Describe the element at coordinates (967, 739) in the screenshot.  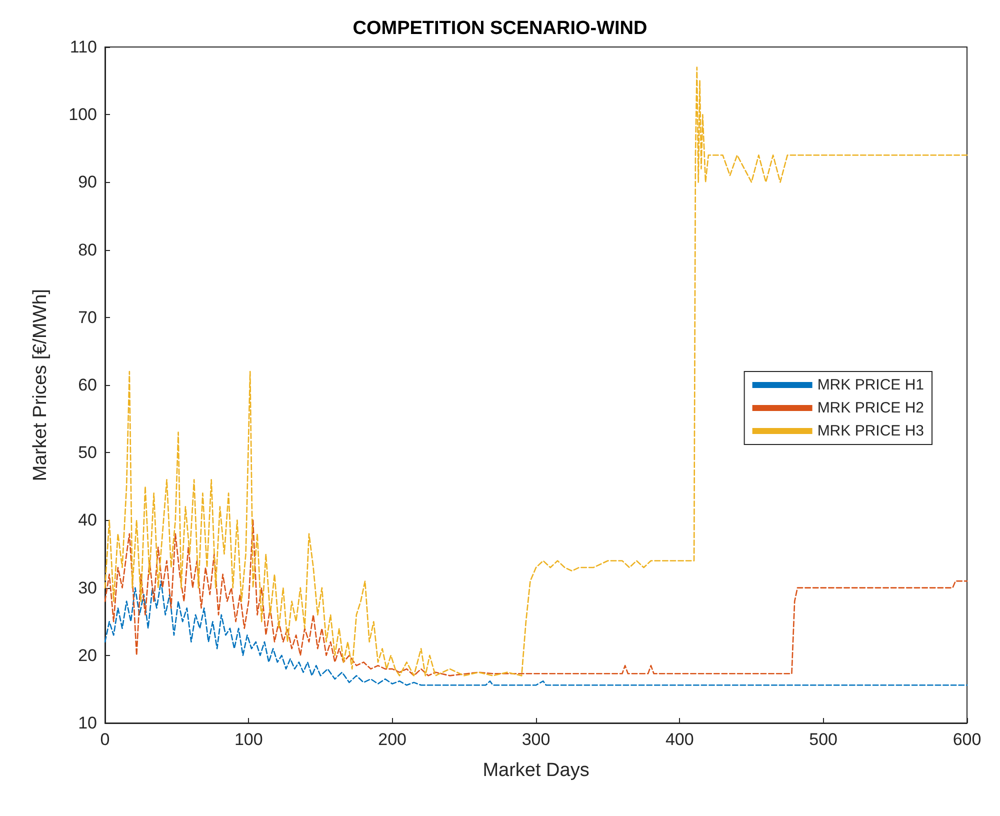
I see `x-tick-label: 600` at that location.